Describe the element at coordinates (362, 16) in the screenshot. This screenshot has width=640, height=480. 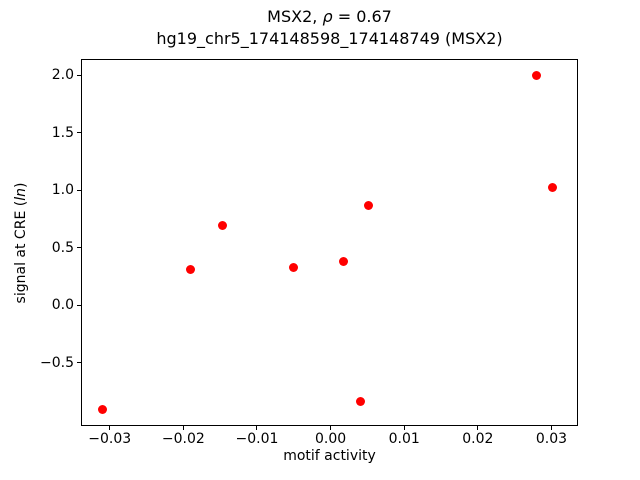
I see `chart-title-value: = 0.67` at that location.